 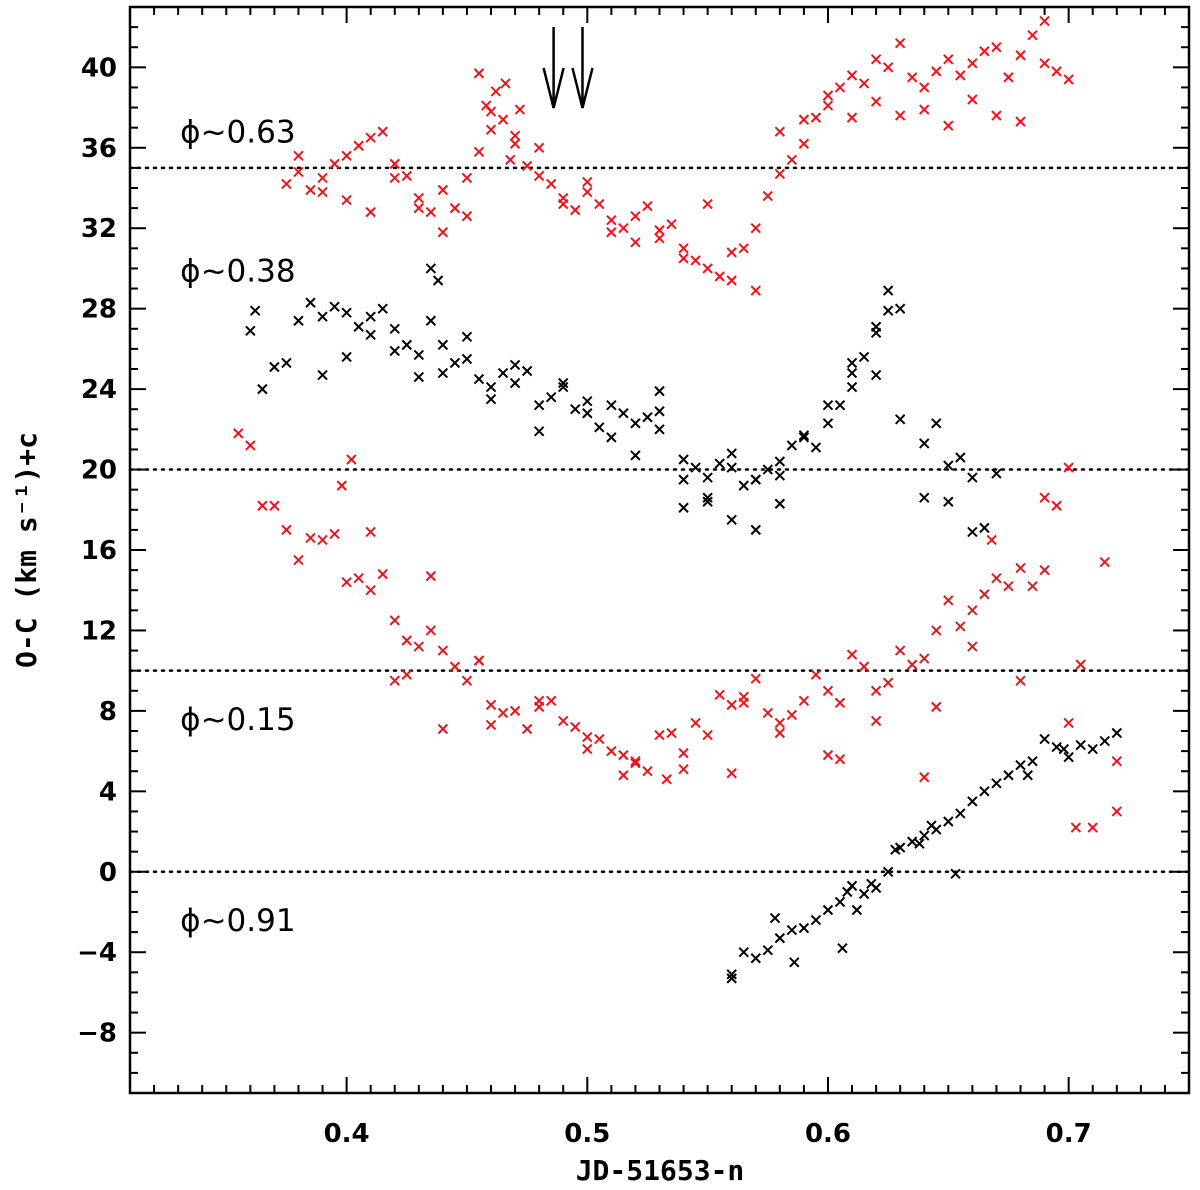 I want to click on x-axis-label: JD-51653-n, so click(x=660, y=1170).